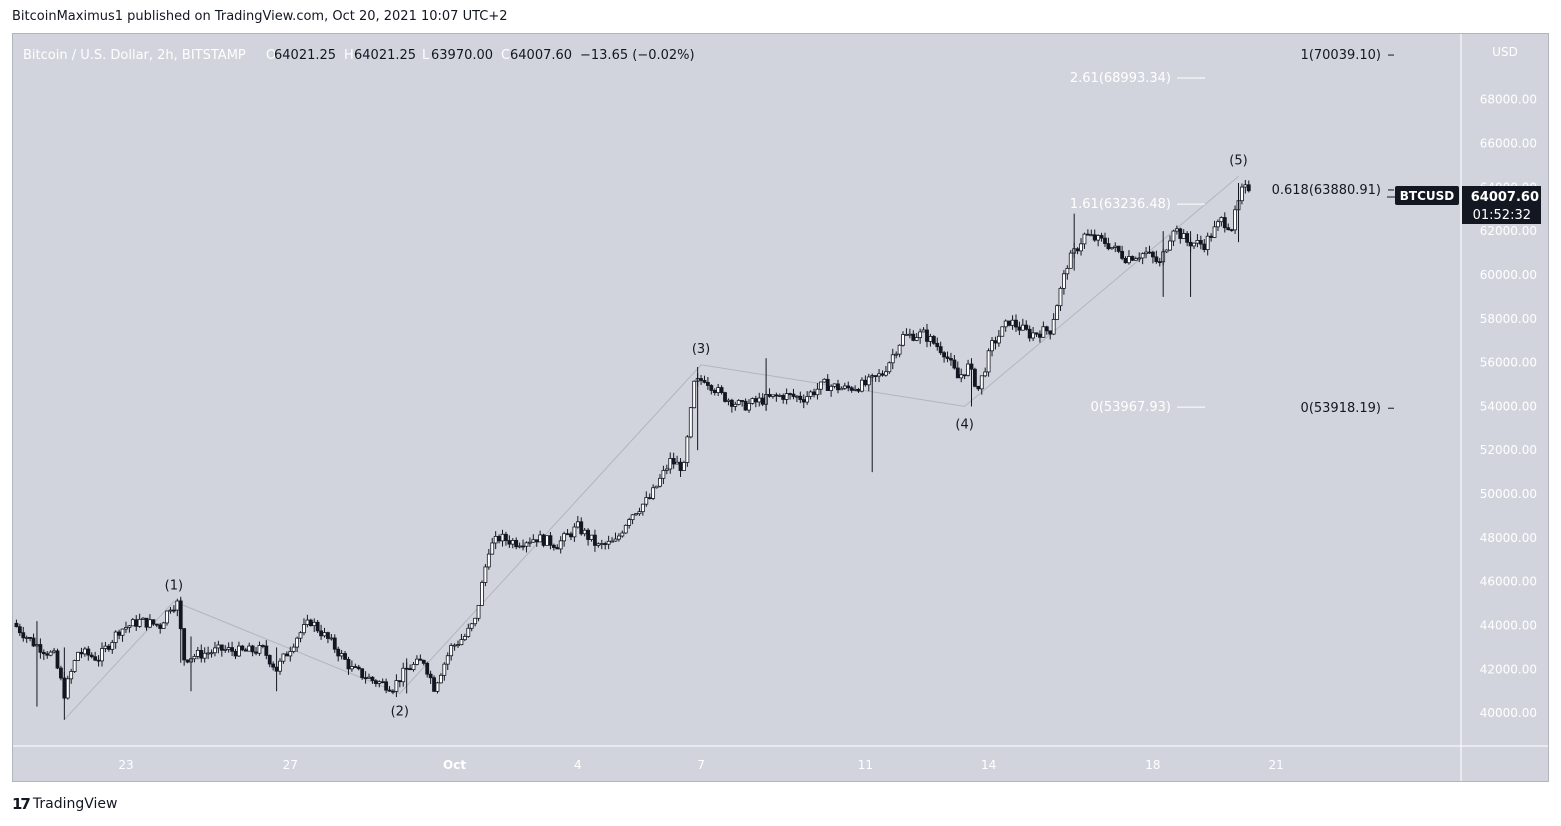 Image resolution: width=1561 pixels, height=826 pixels. Describe the element at coordinates (1501, 205) in the screenshot. I see `price-tag-bg` at that location.